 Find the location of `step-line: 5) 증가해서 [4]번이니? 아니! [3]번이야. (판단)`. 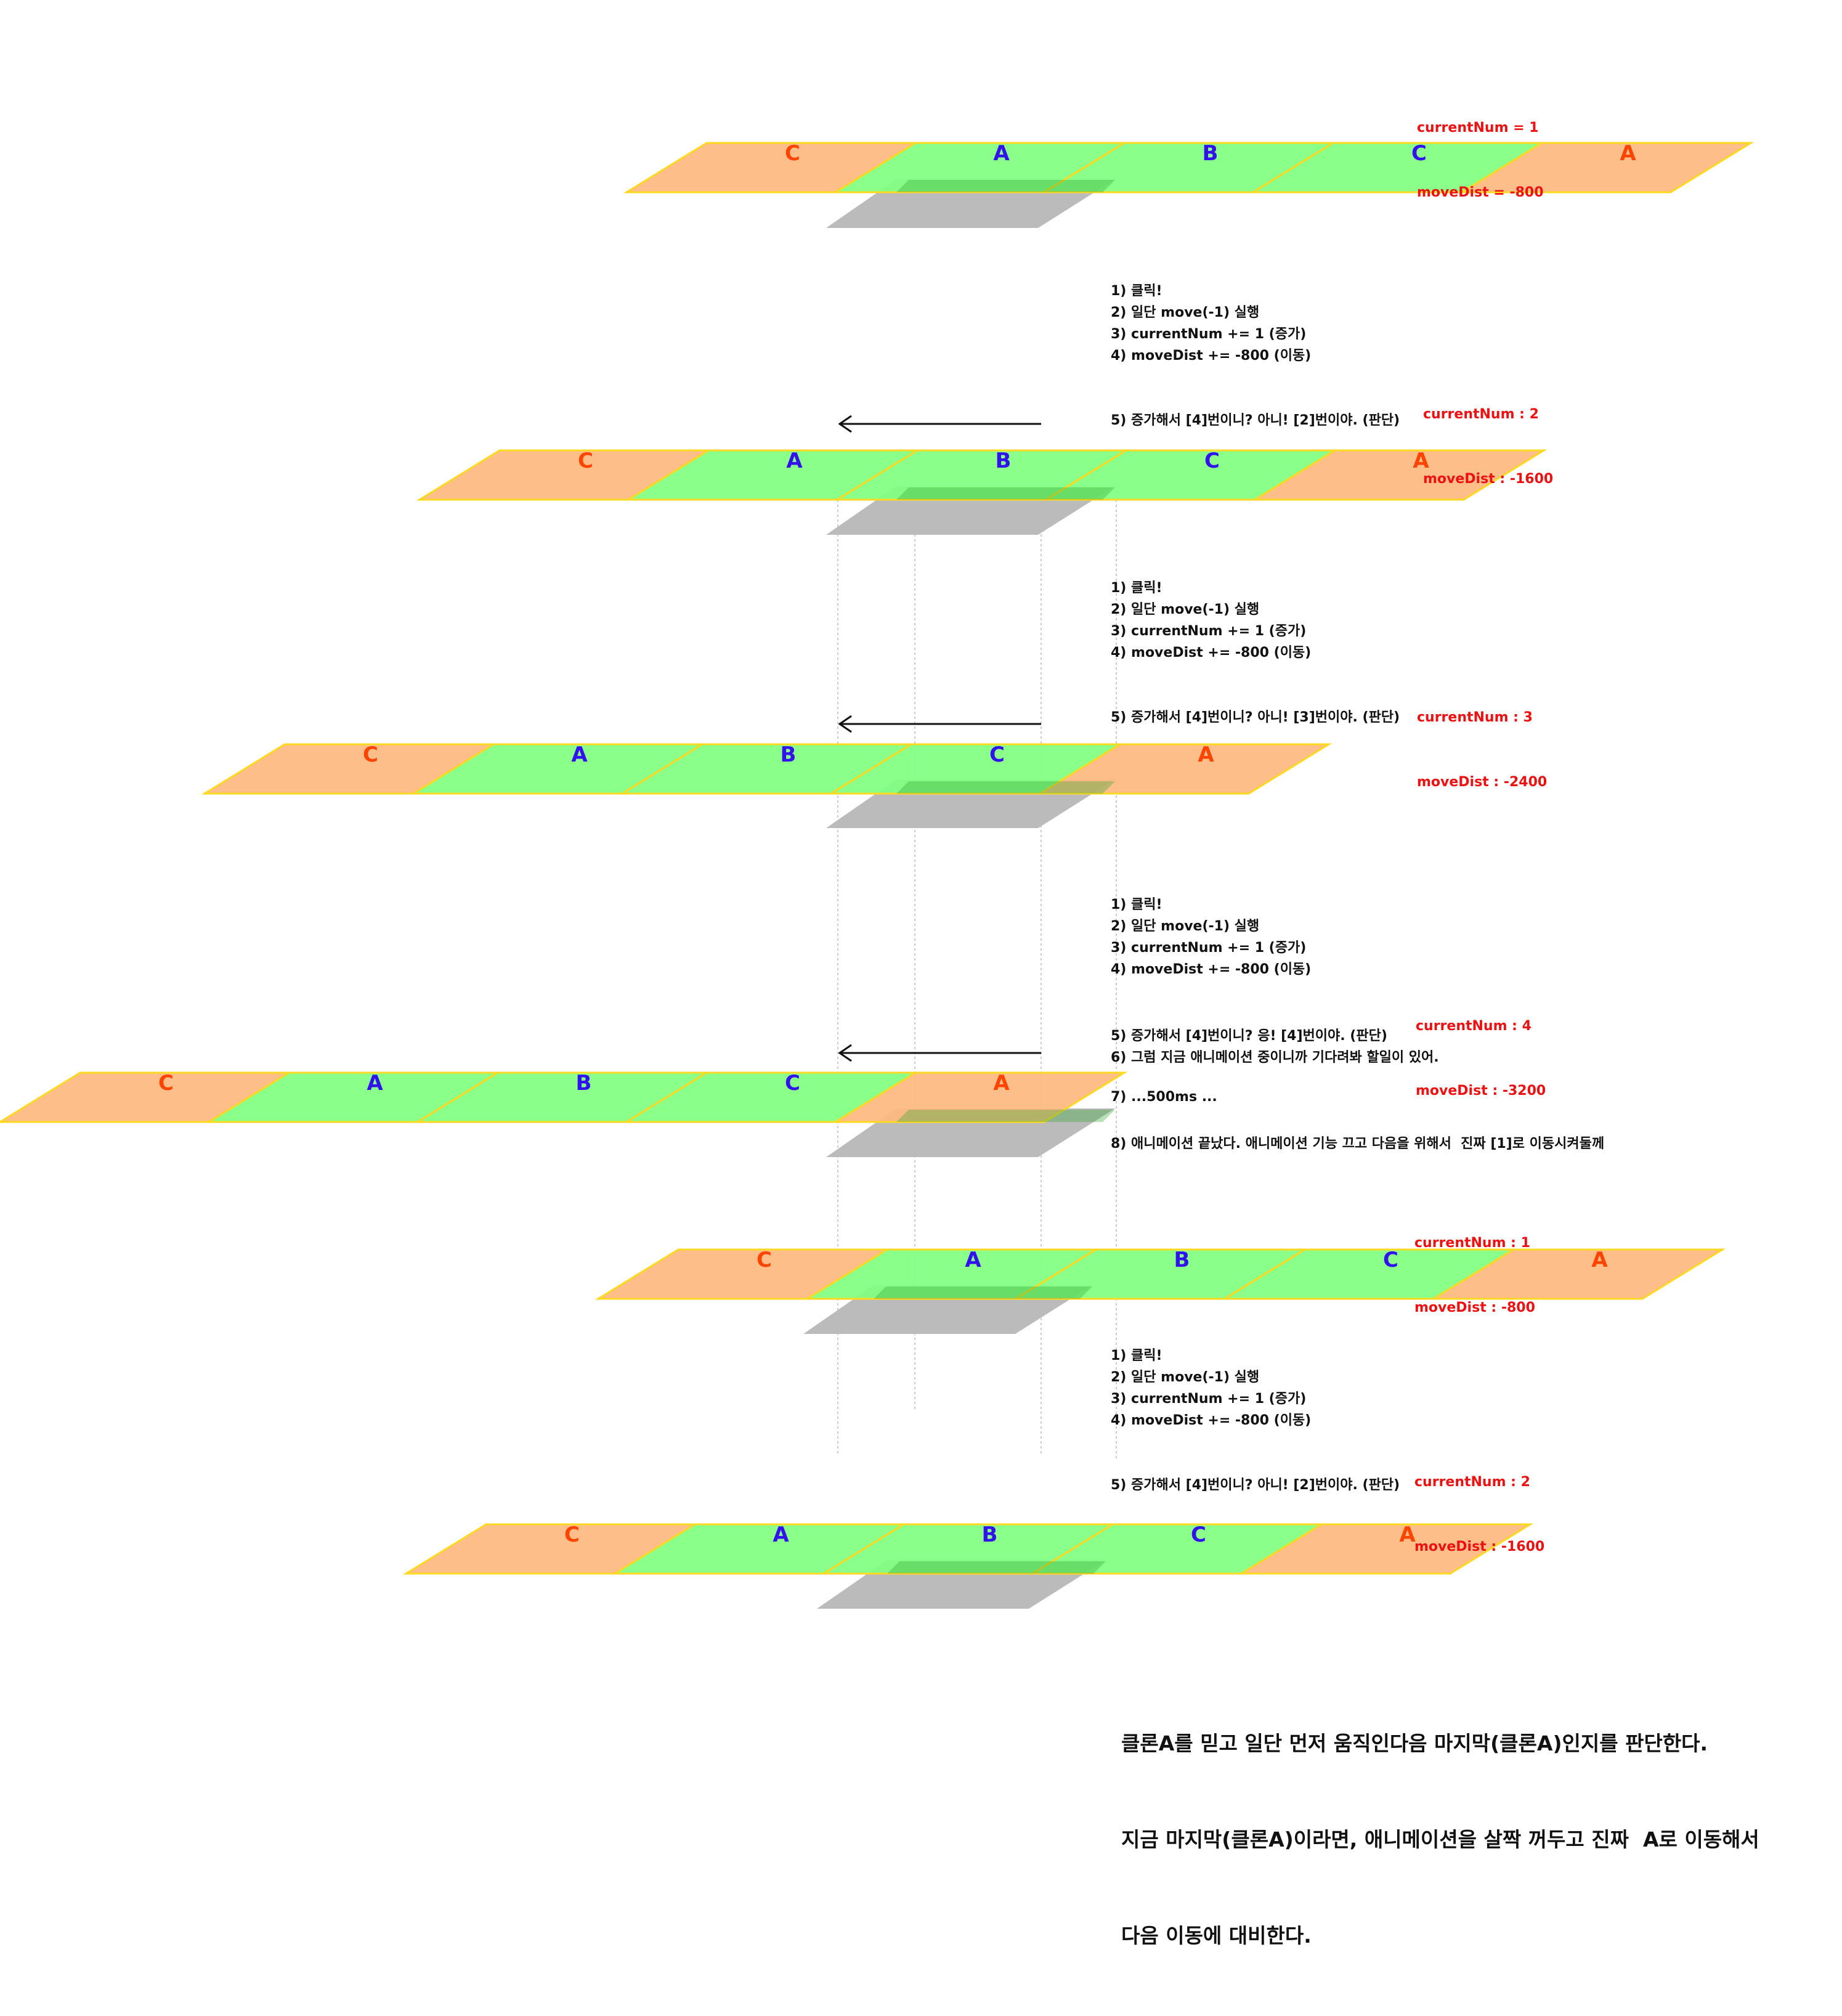

step-line: 5) 증가해서 [4]번이니? 아니! [3]번이야. (판단) is located at coordinates (1255, 717).